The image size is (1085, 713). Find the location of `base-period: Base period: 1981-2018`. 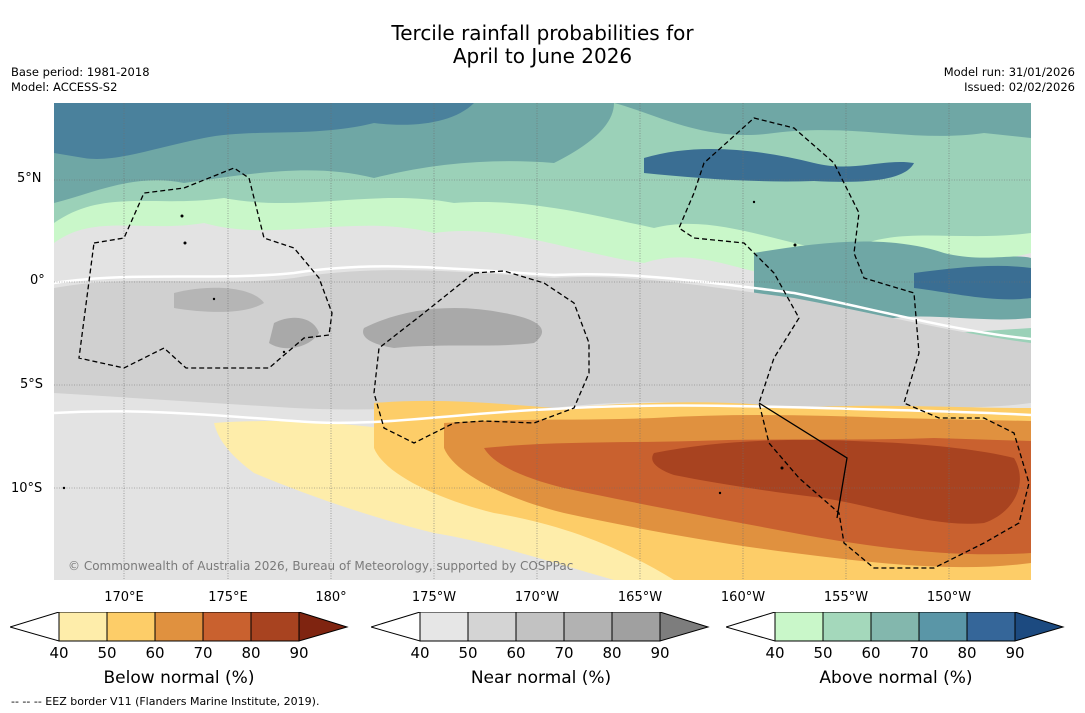

base-period: Base period: 1981-2018 is located at coordinates (80, 72).